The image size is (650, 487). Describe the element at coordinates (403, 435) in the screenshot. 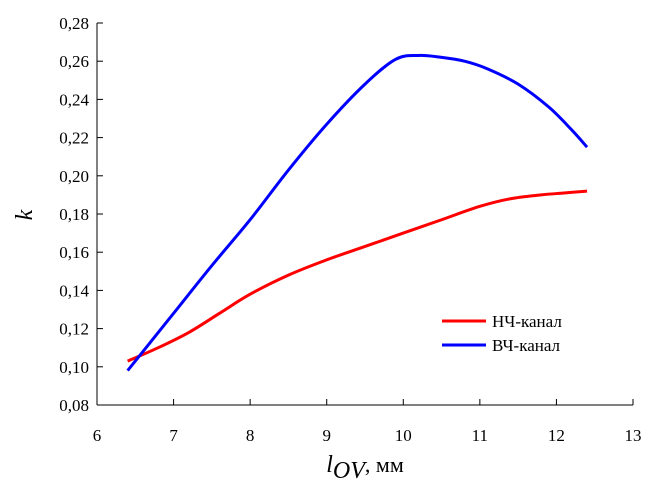

I see `x-tick-label: 10` at that location.